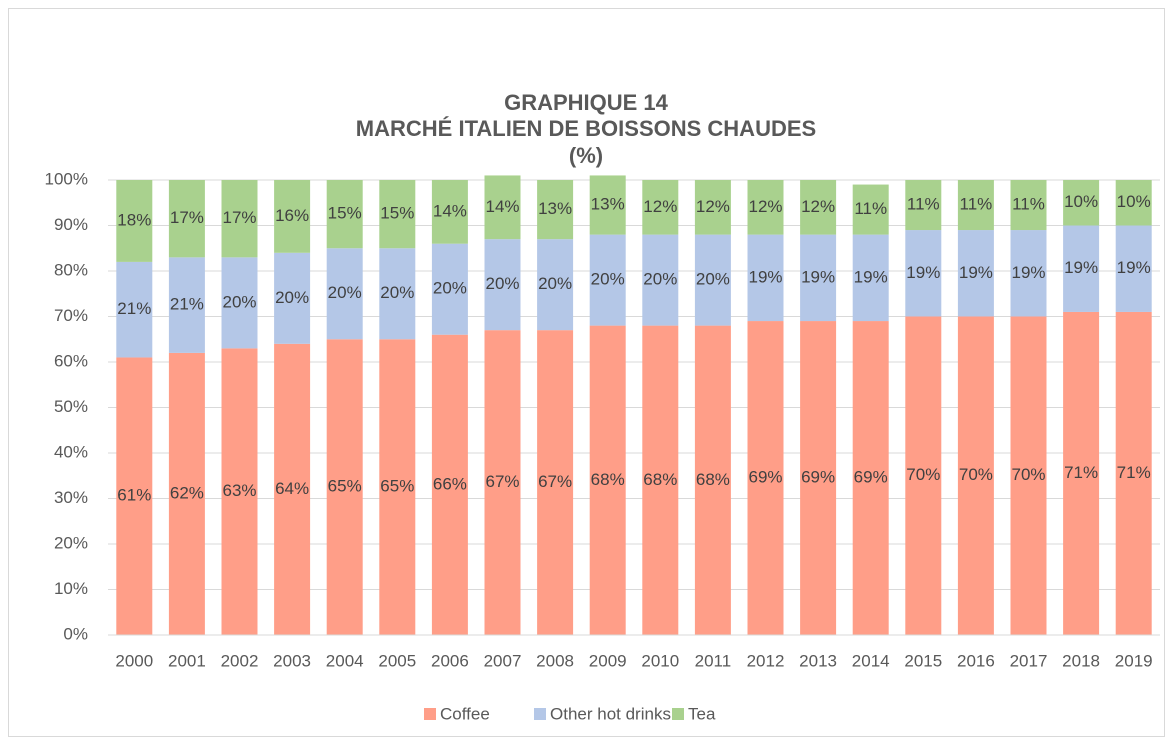 This screenshot has height=745, width=1173. I want to click on x-tick-label: 2004, so click(345, 660).